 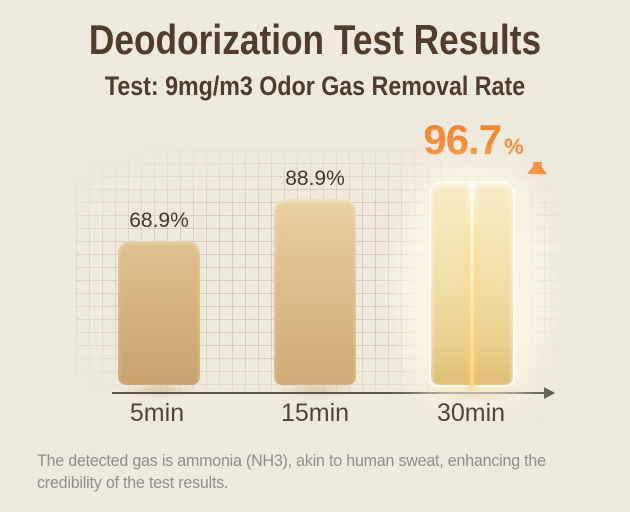 I want to click on arrow-up-icon, so click(x=537, y=160).